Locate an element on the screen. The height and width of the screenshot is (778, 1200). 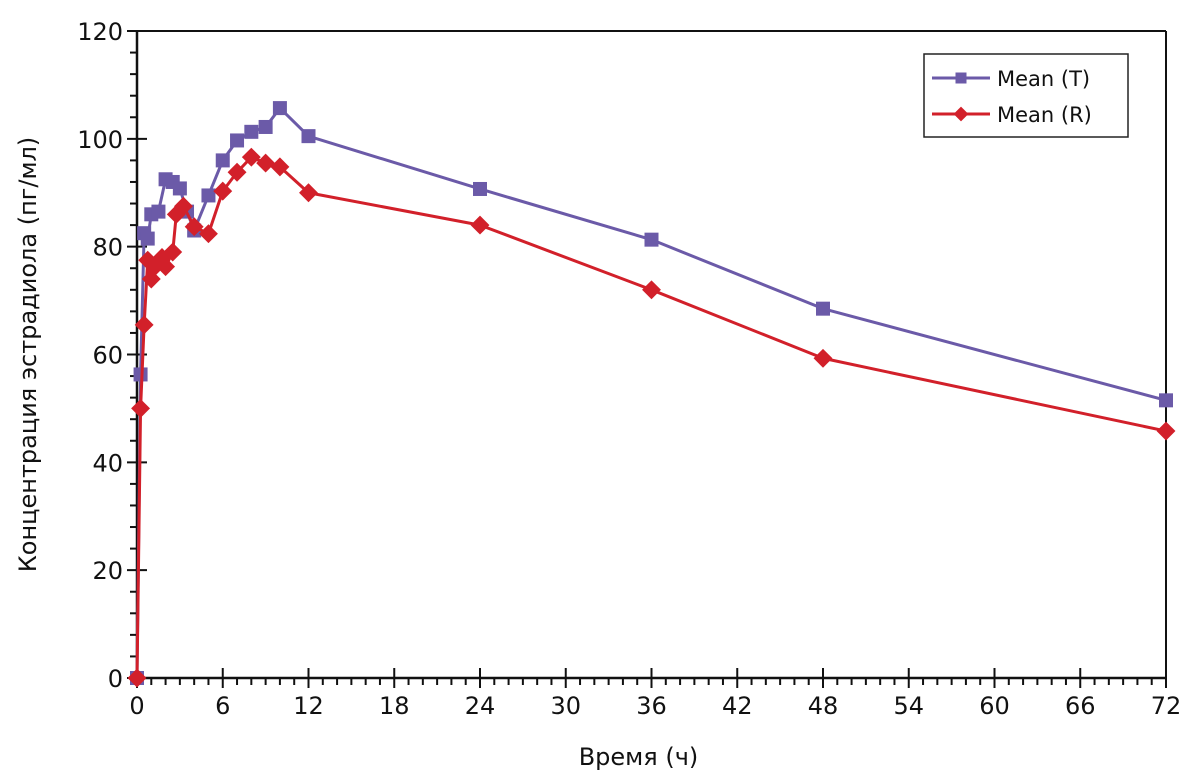
y-tick-label: 100 is located at coordinates (100, 140).